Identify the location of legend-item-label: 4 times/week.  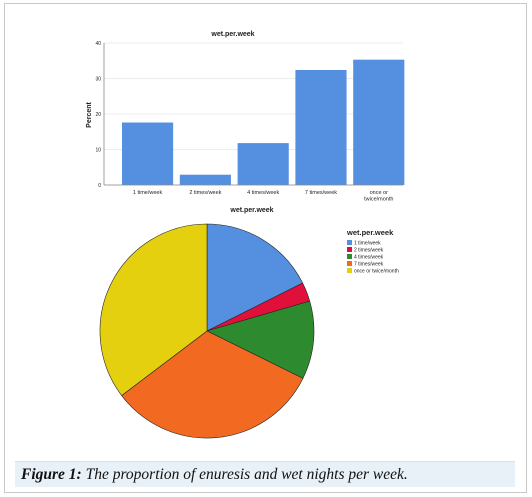
(369, 258).